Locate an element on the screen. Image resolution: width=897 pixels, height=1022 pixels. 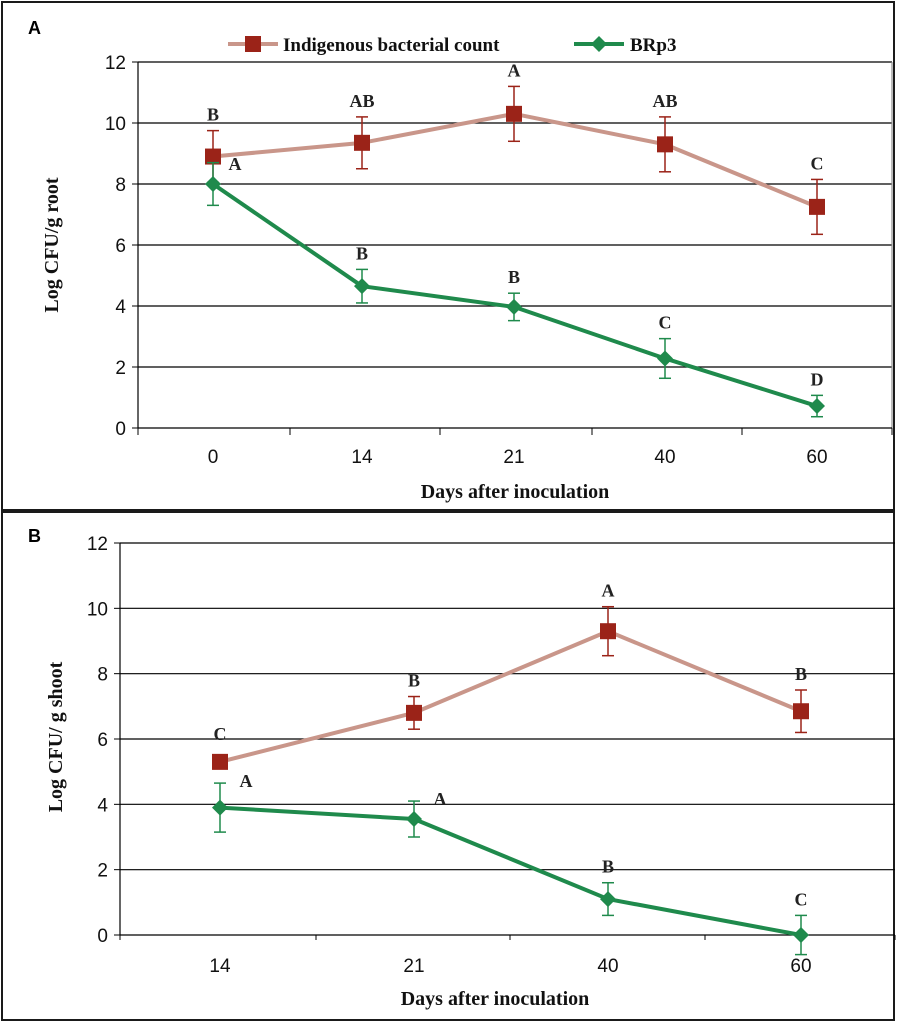
legend-marker-indigenous is located at coordinates (253, 44).